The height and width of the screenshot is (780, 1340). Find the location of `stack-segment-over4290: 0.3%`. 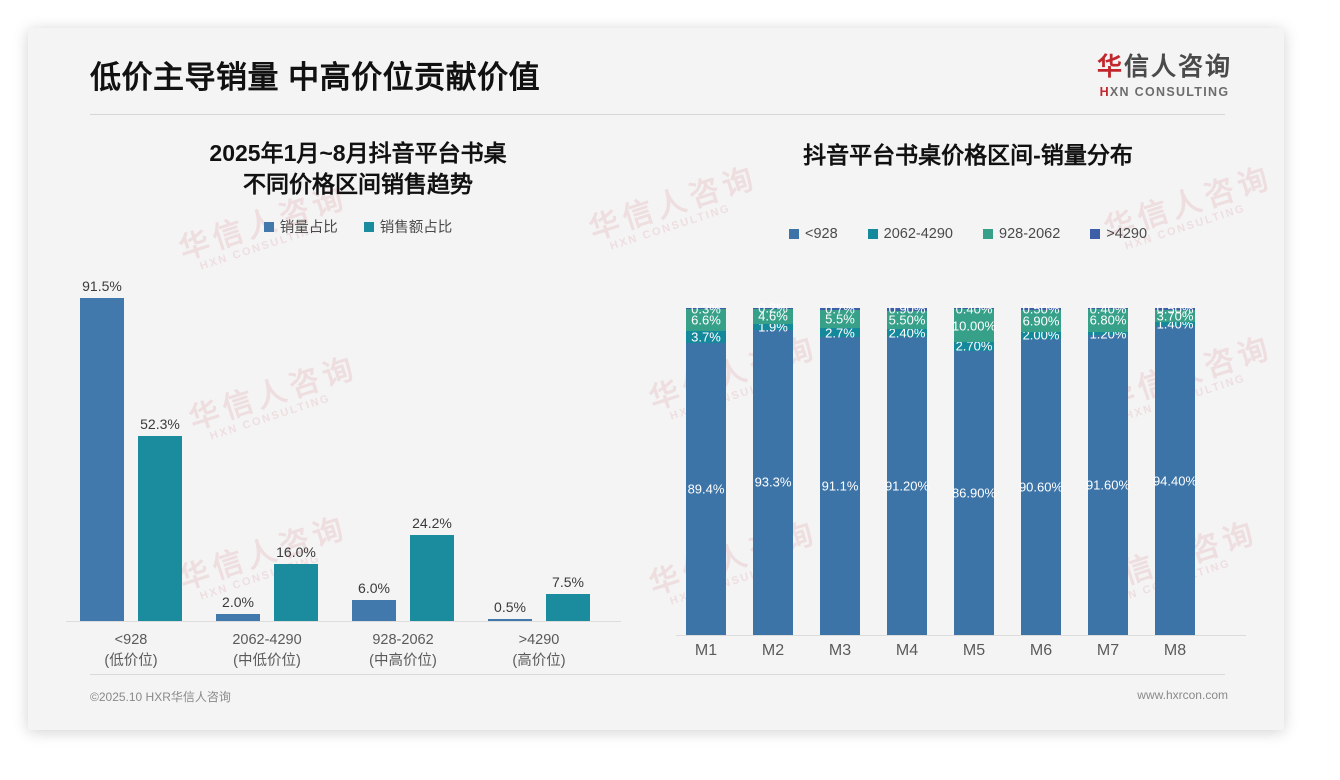

stack-segment-over4290: 0.3% is located at coordinates (706, 308).